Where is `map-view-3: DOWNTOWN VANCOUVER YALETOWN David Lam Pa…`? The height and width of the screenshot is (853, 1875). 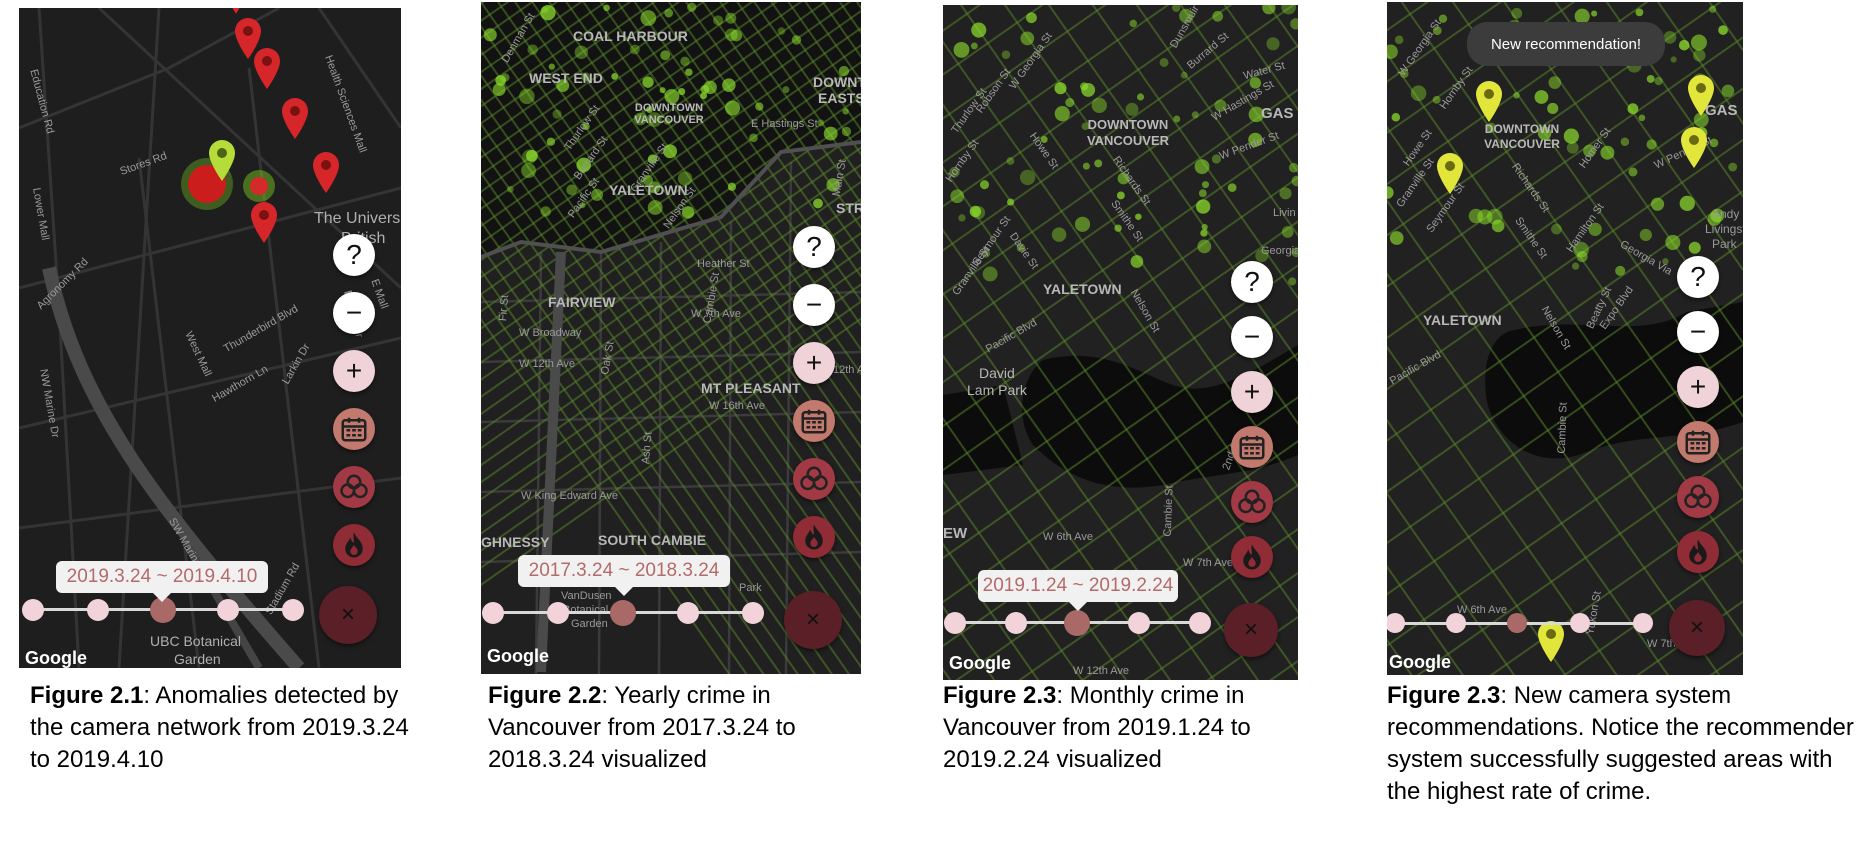
map-view-3: DOWNTOWN VANCOUVER YALETOWN David Lam Pa… is located at coordinates (1120, 342).